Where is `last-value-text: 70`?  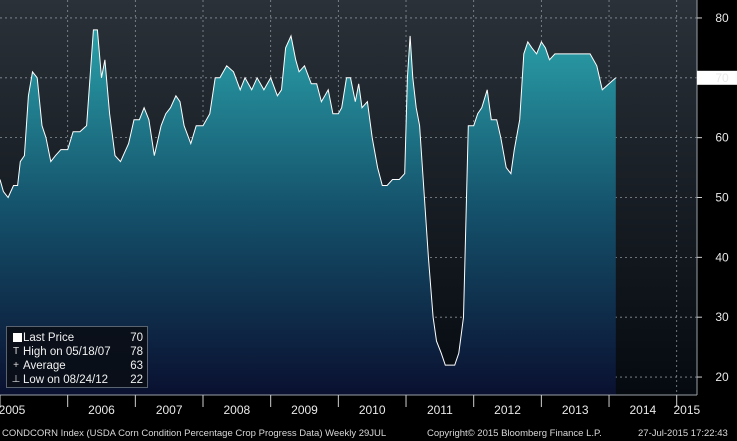
last-value-text: 70 is located at coordinates (722, 78).